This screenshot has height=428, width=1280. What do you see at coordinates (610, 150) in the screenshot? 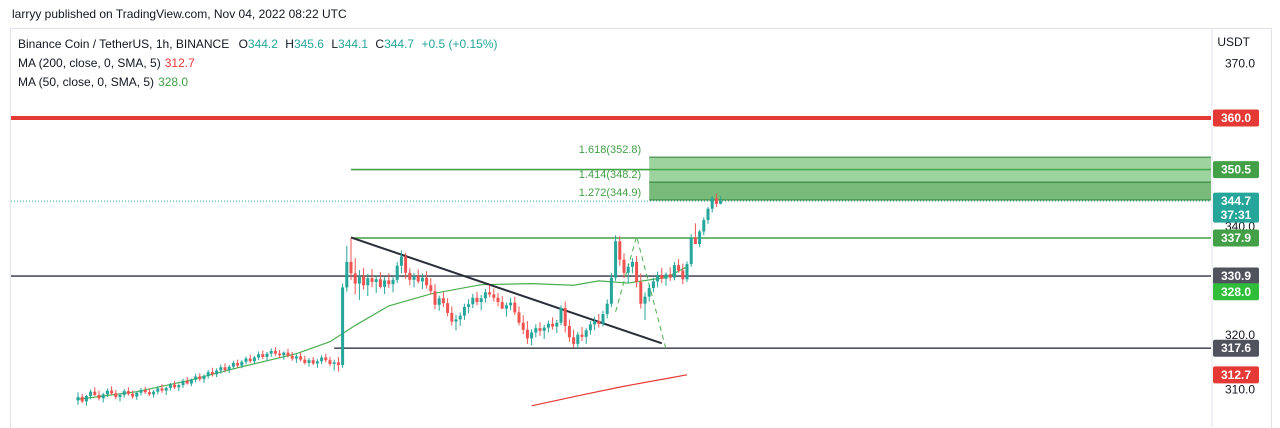
I see `fib-level-label: 1.618(352.8)` at bounding box center [610, 150].